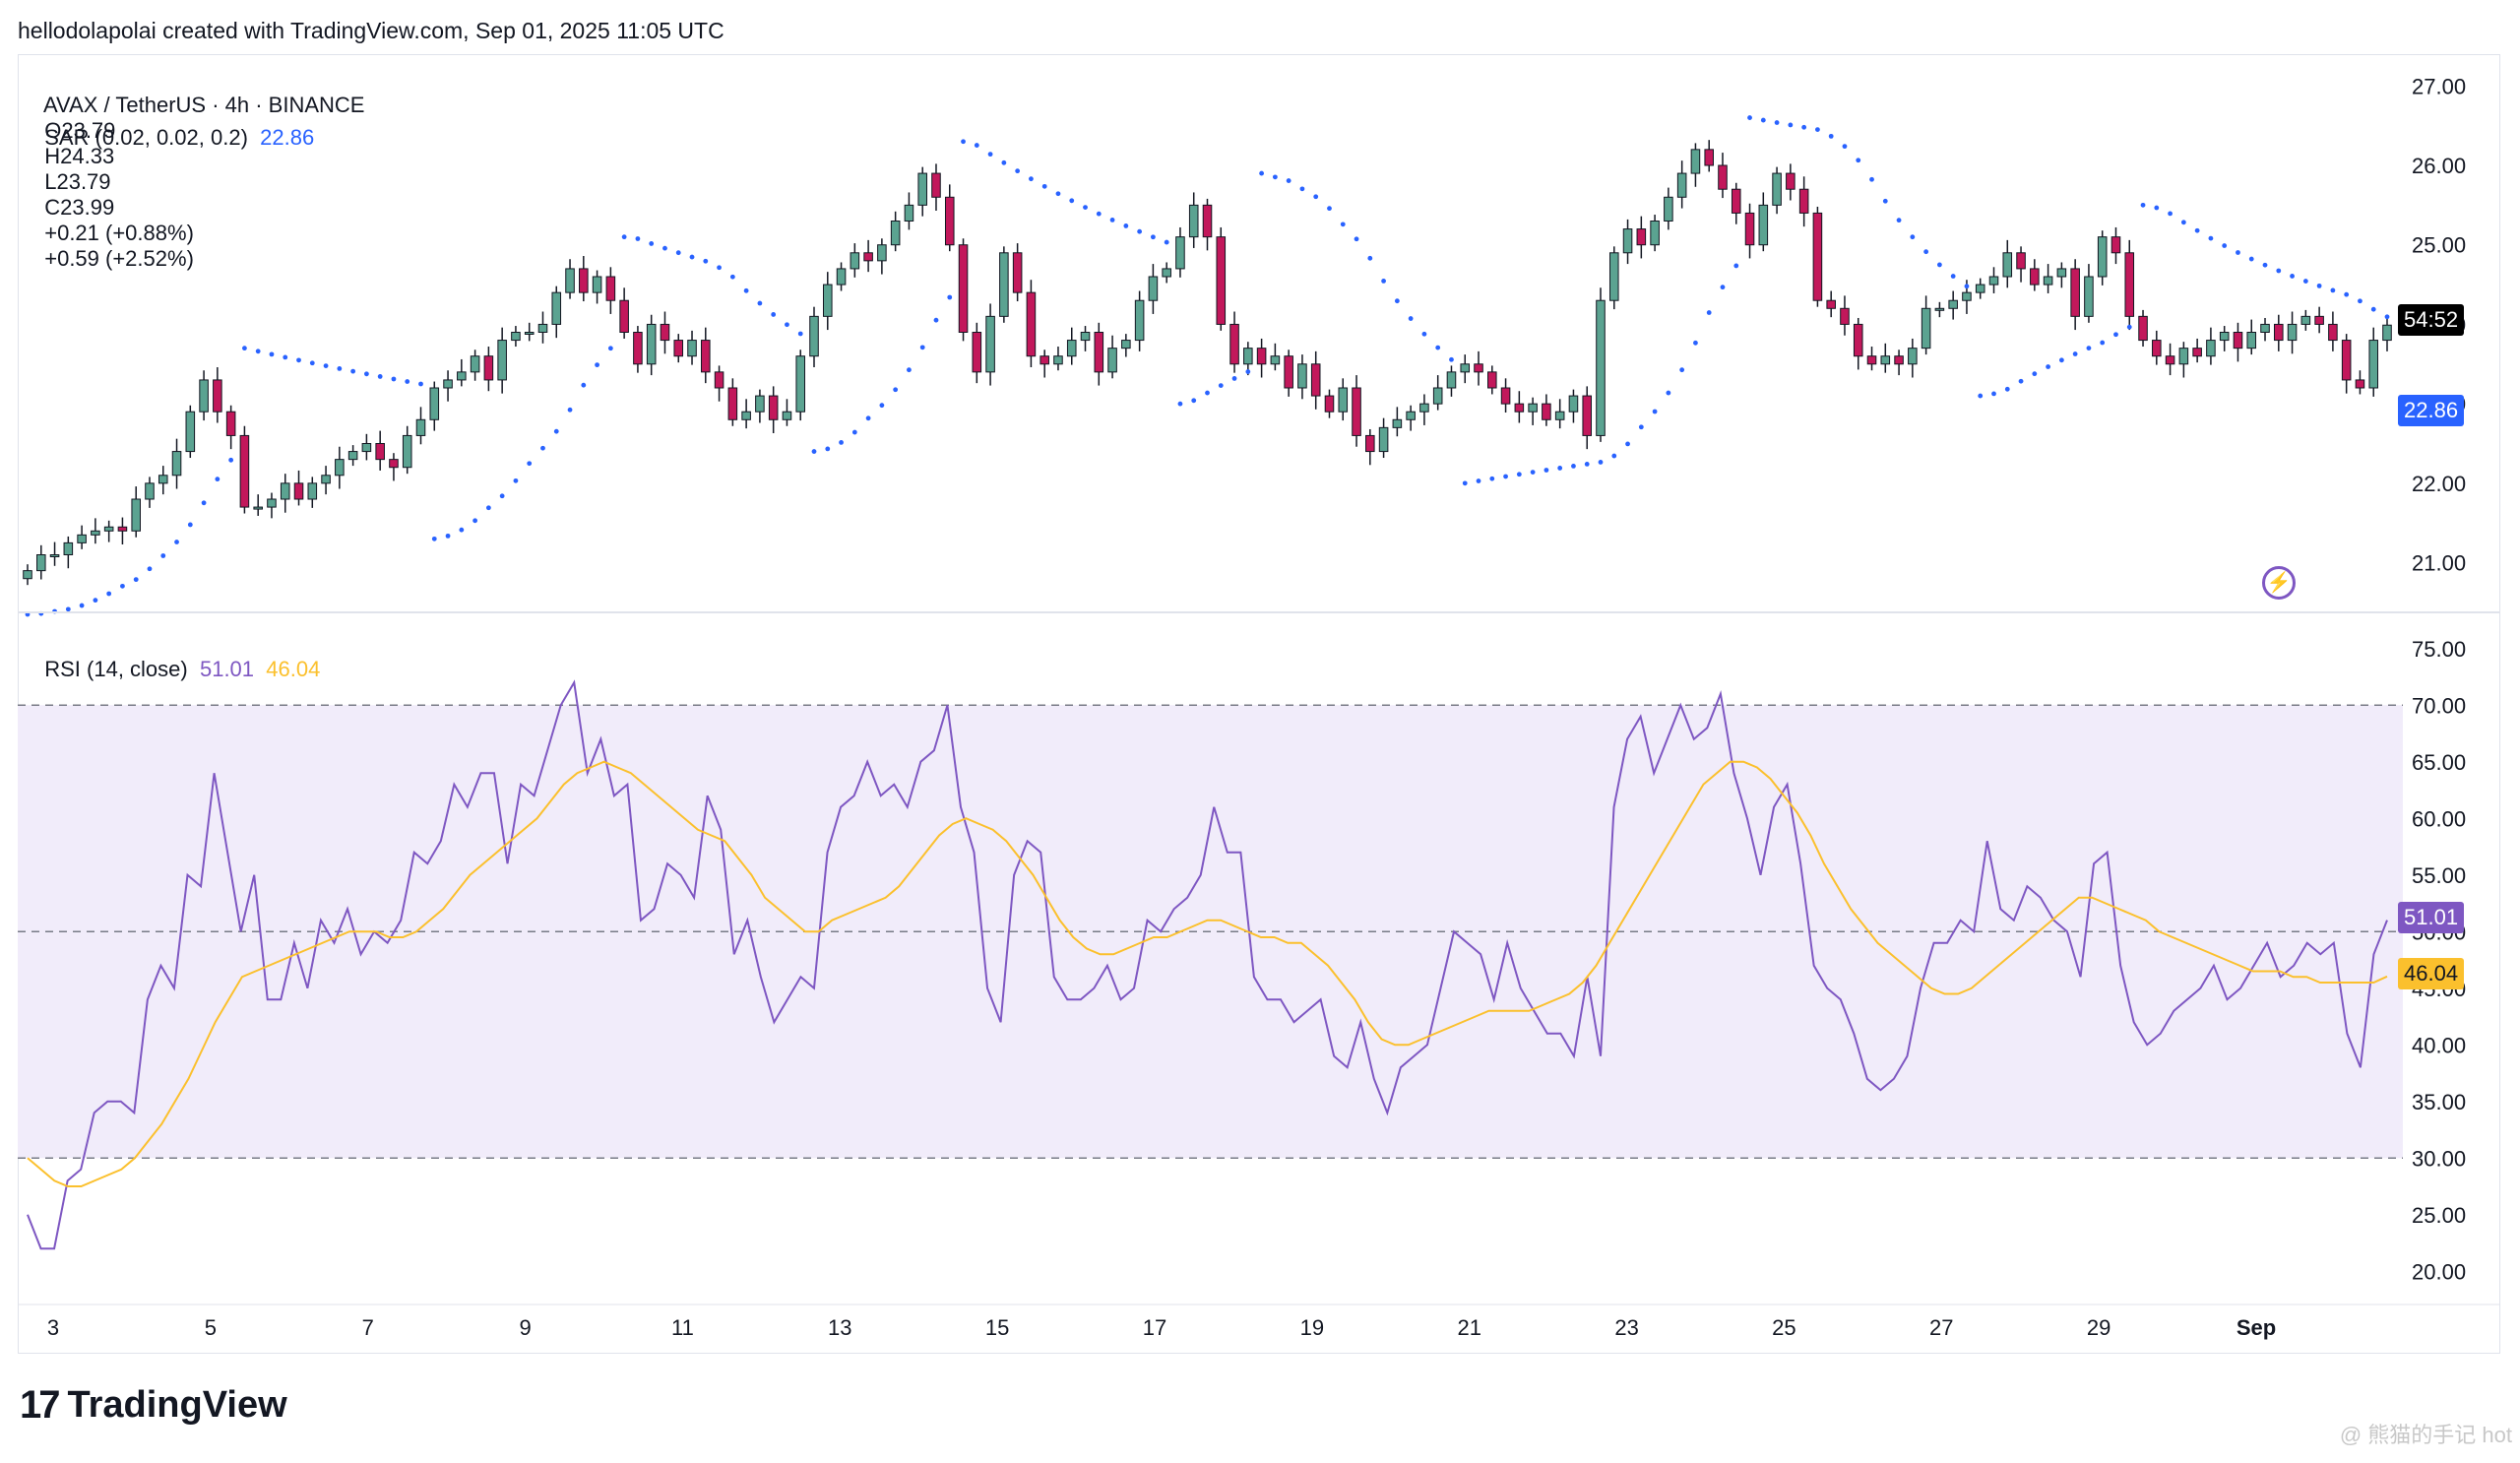 Image resolution: width=2520 pixels, height=1463 pixels. What do you see at coordinates (227, 669) in the screenshot?
I see `rsi-value: 51.01` at bounding box center [227, 669].